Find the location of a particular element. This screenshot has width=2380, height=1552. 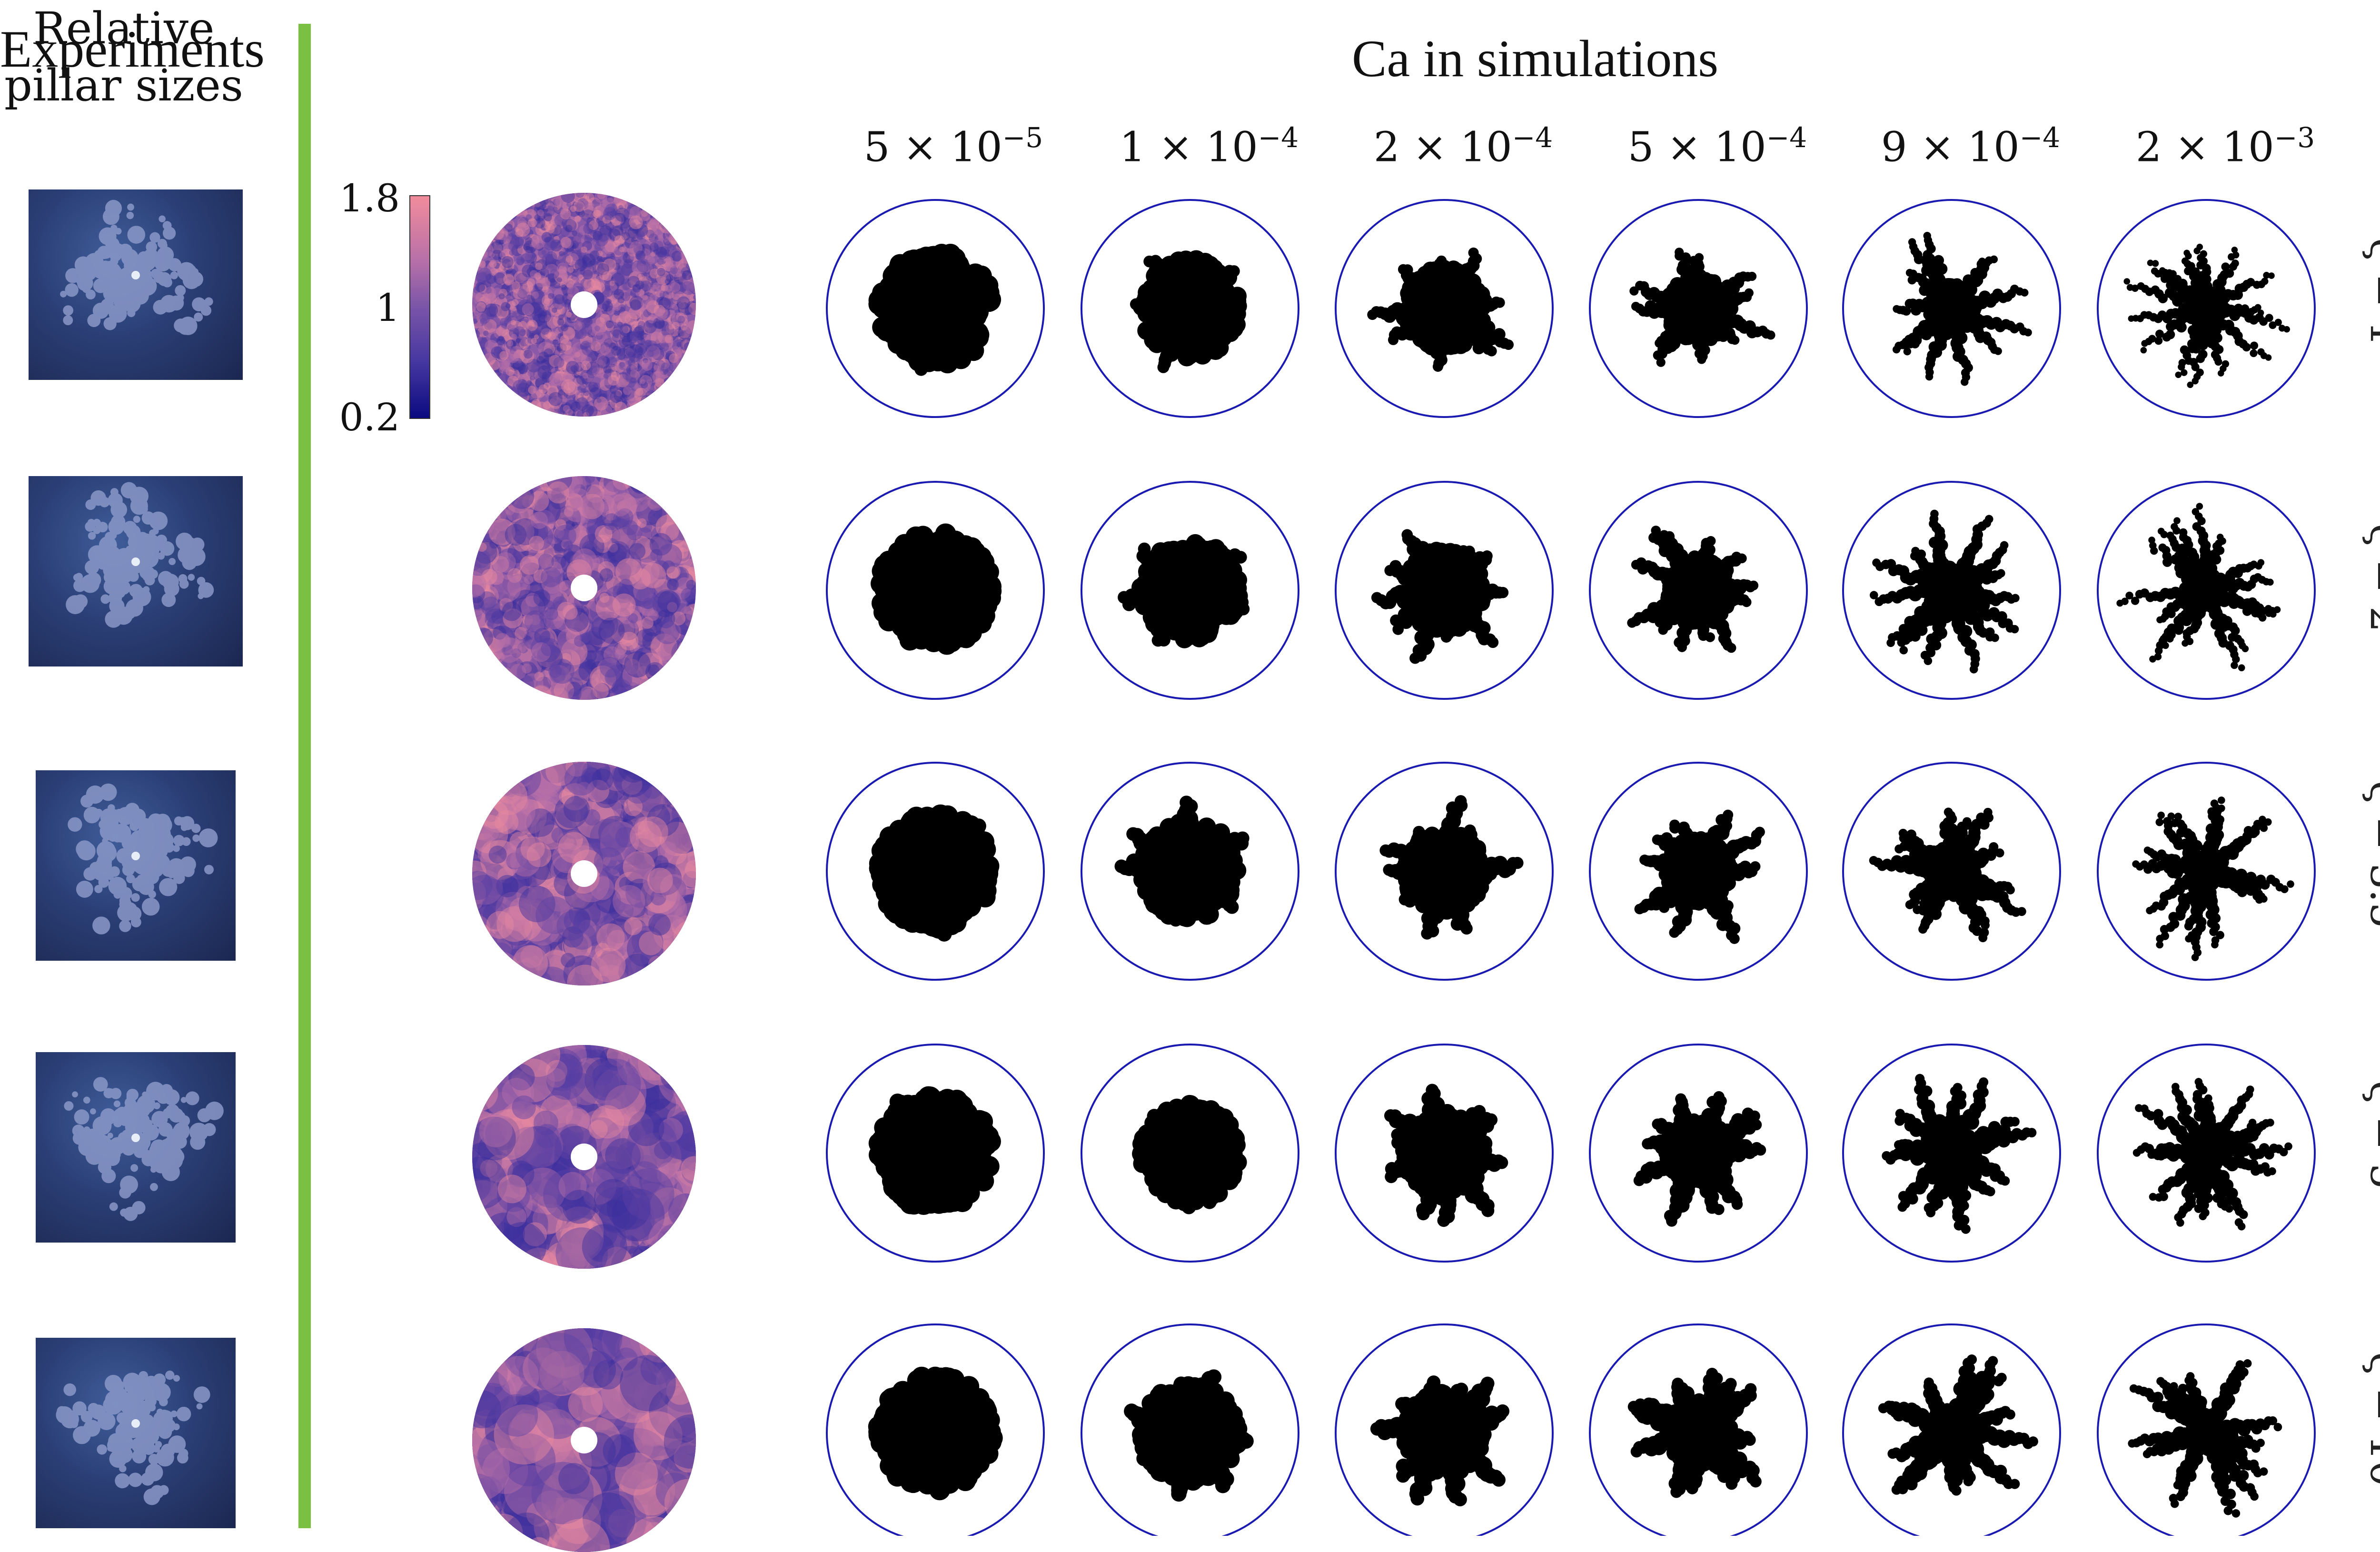

zeta-label-5: ζ = 10 is located at coordinates (2370, 1419).